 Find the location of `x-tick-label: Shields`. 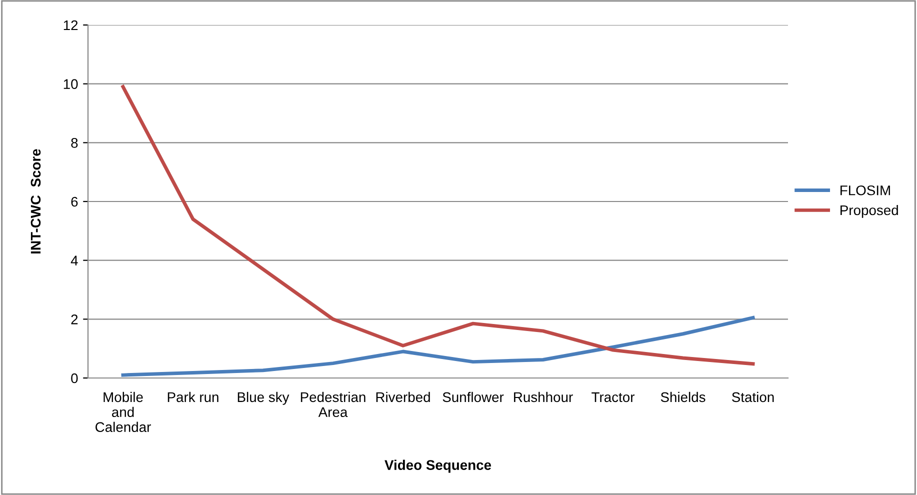

x-tick-label: Shields is located at coordinates (683, 397).